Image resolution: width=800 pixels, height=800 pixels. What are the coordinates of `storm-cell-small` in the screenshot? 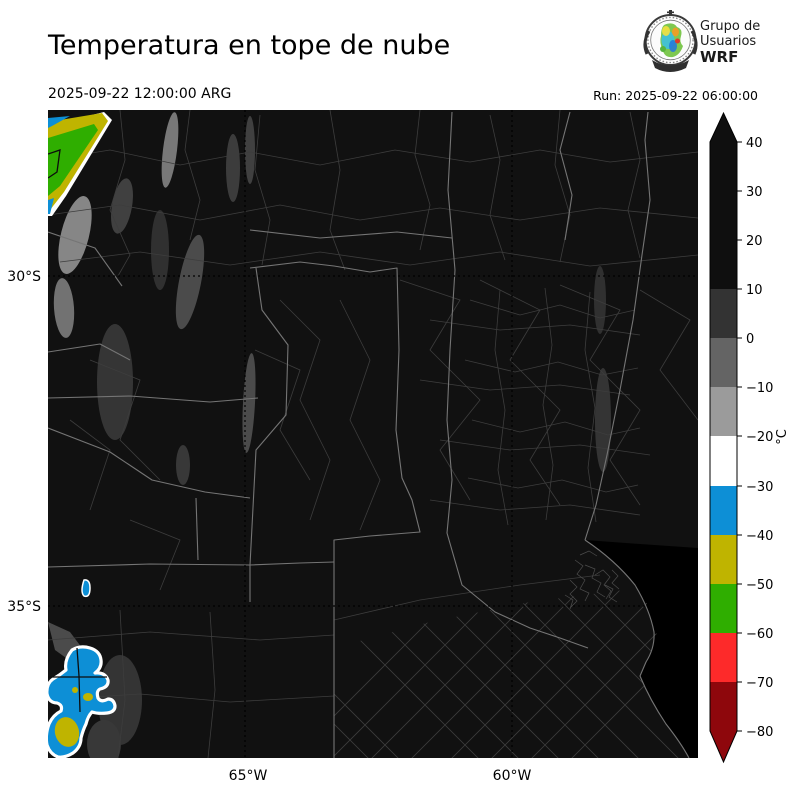 It's located at (86, 588).